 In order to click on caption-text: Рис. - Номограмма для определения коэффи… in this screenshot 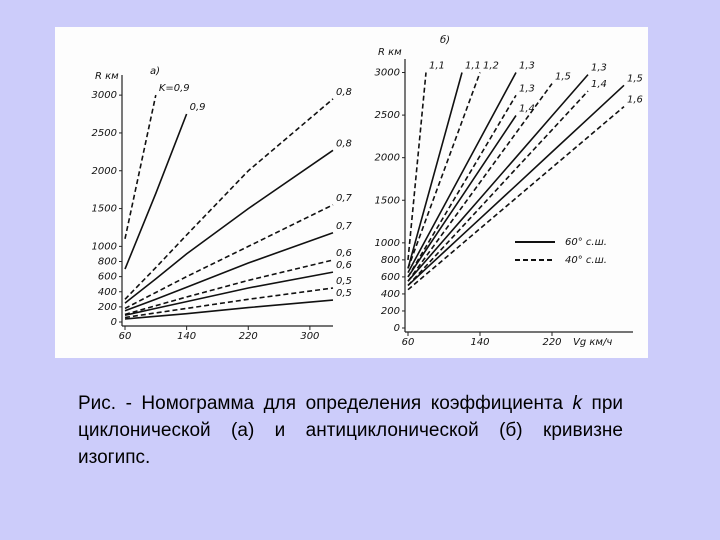, I will do `click(325, 403)`.